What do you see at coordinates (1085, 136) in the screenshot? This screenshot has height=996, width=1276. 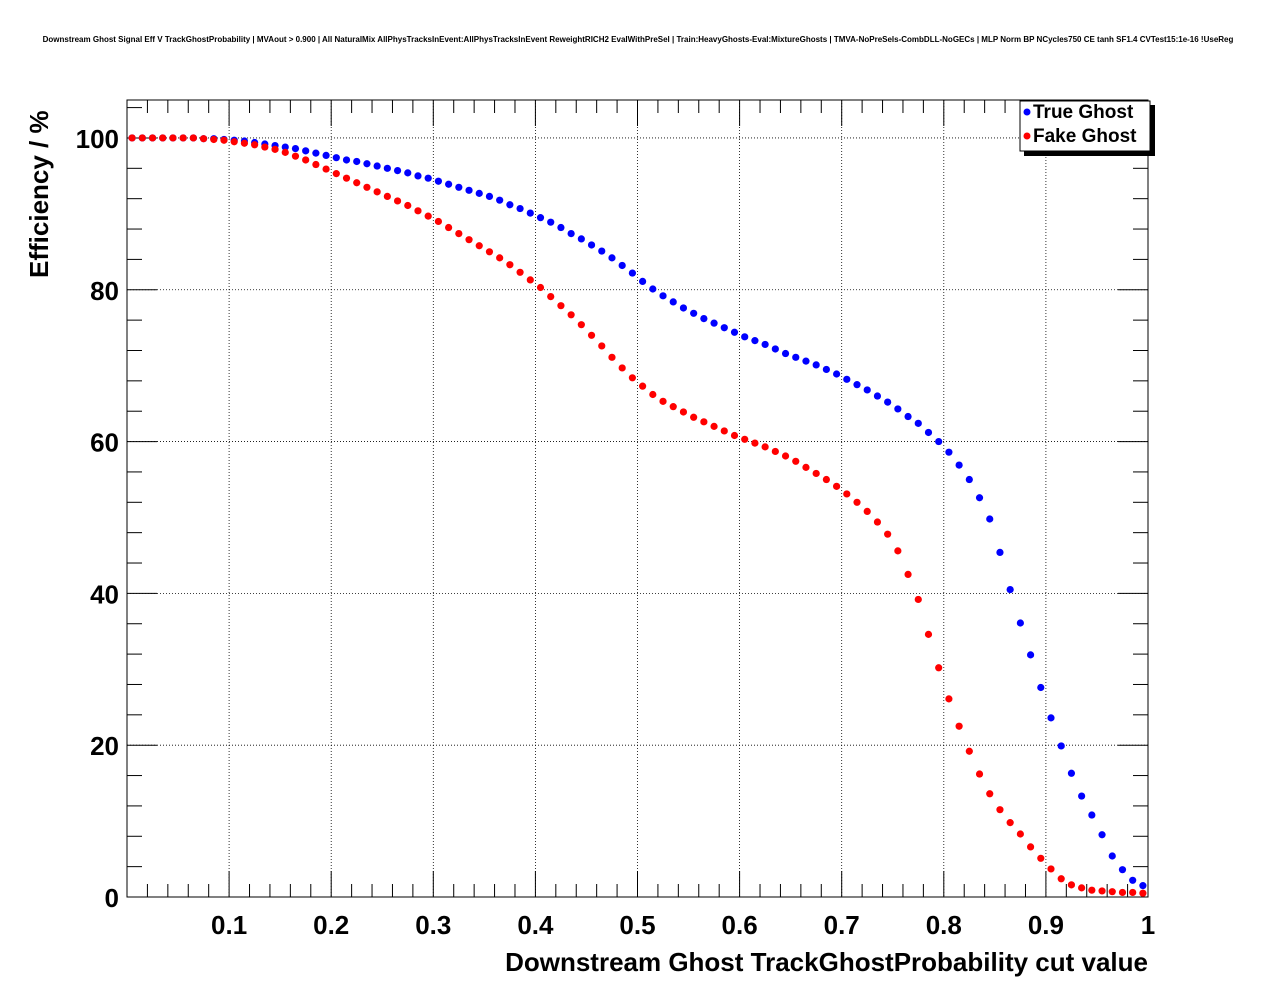 I see `legend-label-fake-ghost: Fake Ghost` at bounding box center [1085, 136].